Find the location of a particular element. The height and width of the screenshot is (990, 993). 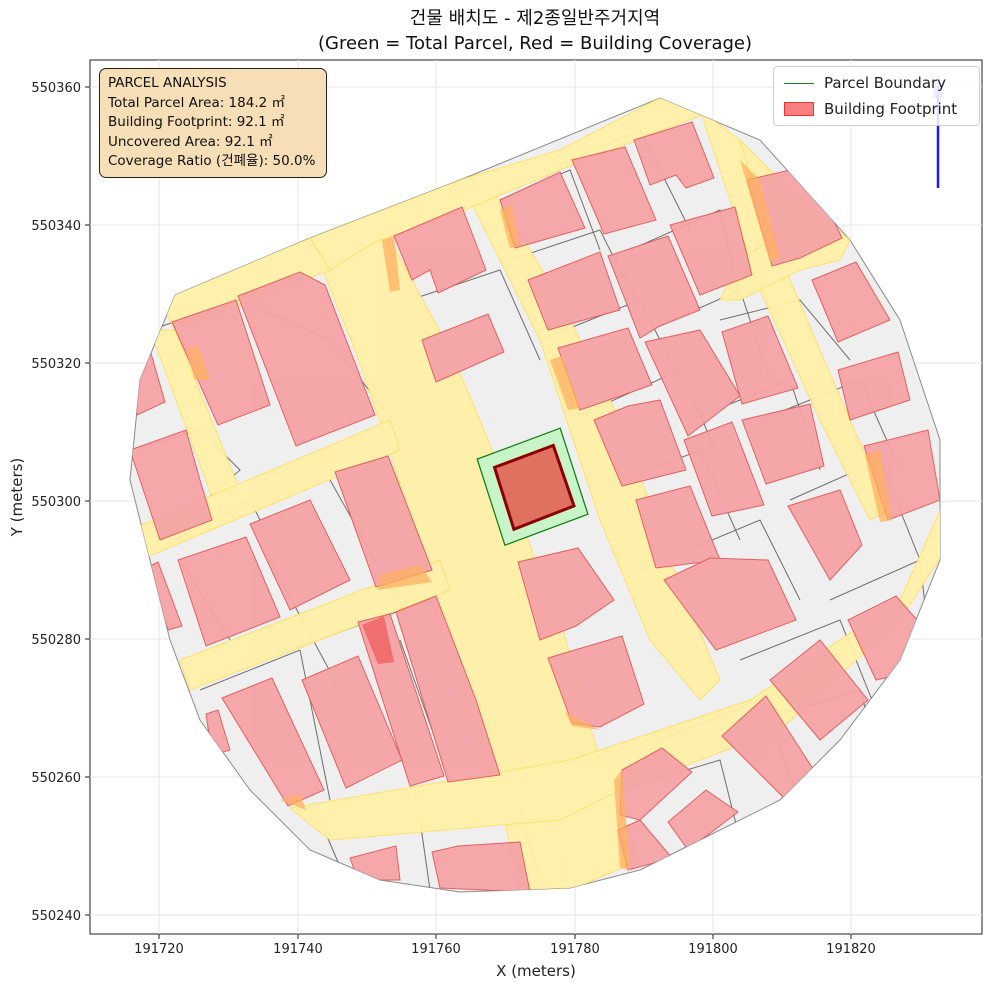

road-southwest is located at coordinates (315, 625).